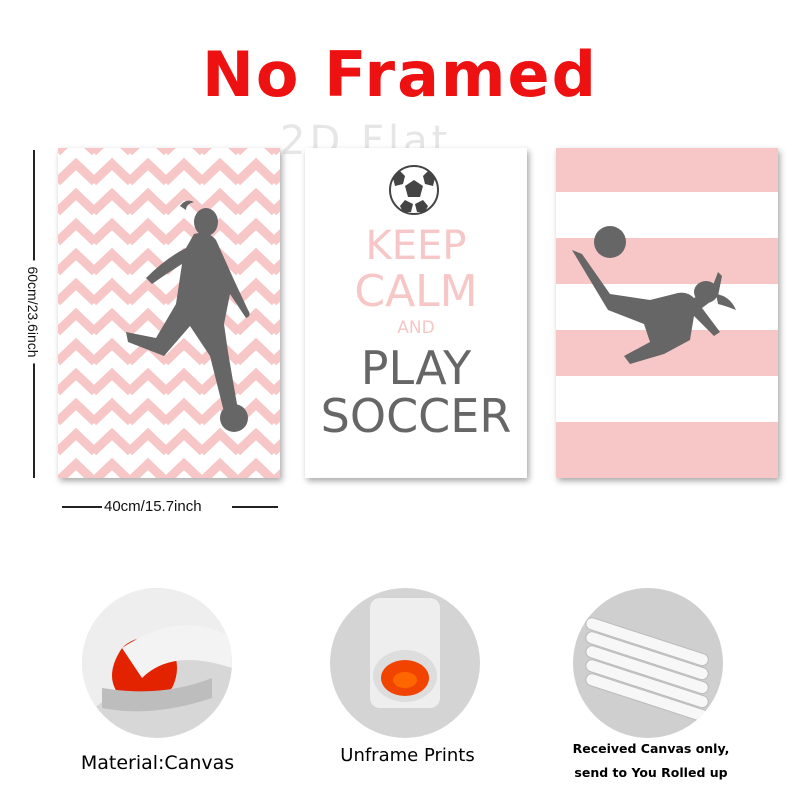  Describe the element at coordinates (255, 507) in the screenshot. I see `width-dimension-line-right` at that location.